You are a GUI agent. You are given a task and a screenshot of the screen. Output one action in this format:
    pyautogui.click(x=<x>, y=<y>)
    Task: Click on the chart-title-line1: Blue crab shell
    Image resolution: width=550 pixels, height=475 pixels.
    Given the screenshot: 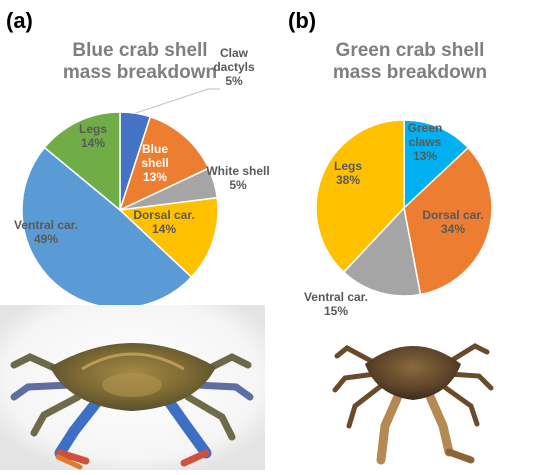 What is the action you would take?
    pyautogui.click(x=140, y=50)
    